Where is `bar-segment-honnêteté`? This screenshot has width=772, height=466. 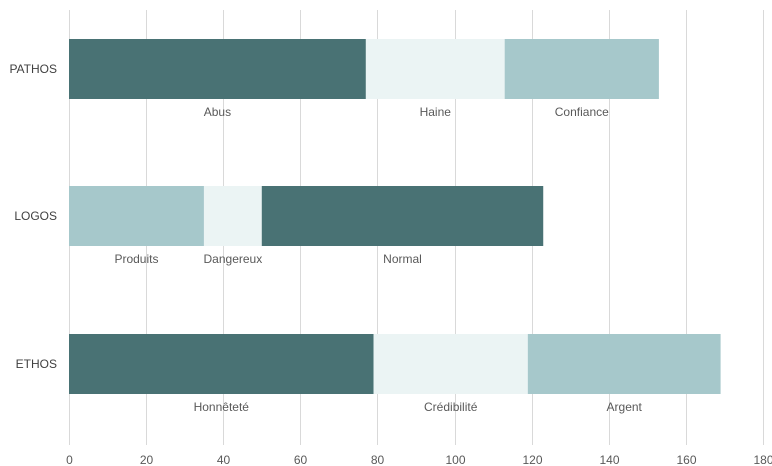
bar-segment-honnêteté is located at coordinates (221, 364).